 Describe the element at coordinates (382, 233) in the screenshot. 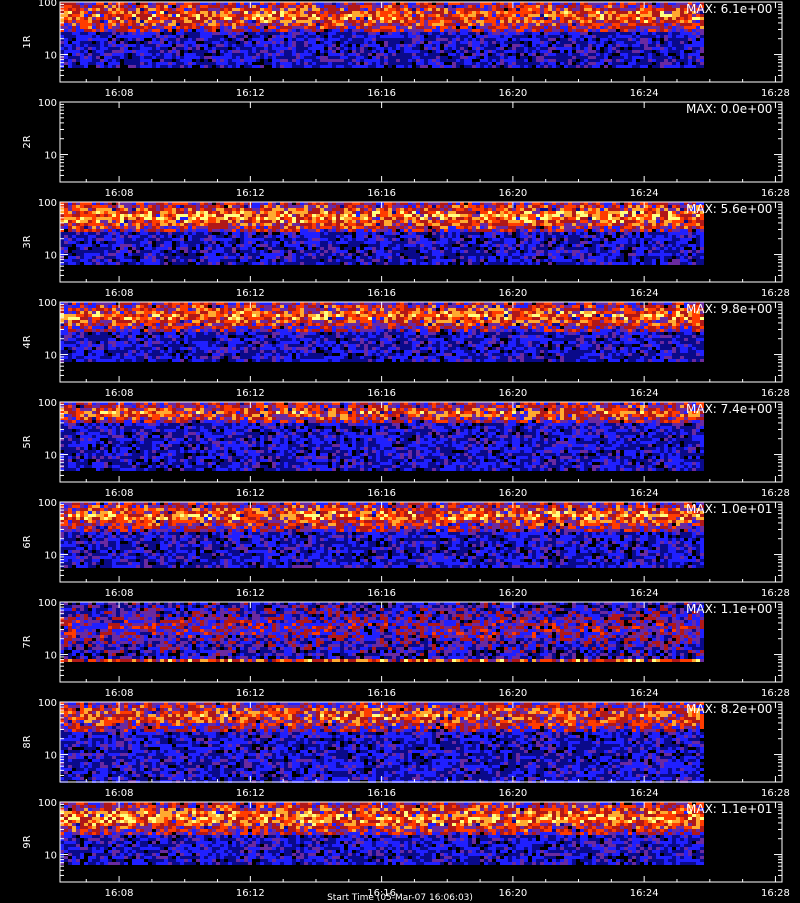

I see `heat-cells` at that location.